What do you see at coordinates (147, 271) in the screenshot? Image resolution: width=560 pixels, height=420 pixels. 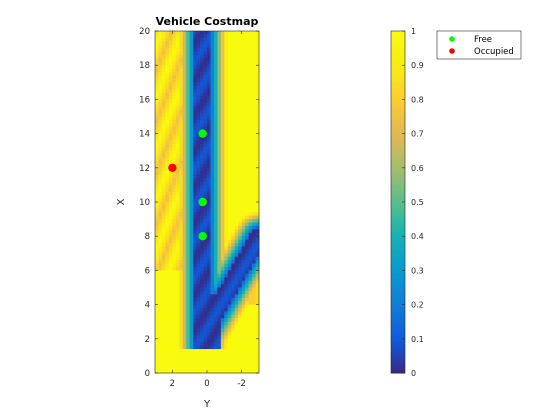 I see `y-tick-label: 6` at bounding box center [147, 271].